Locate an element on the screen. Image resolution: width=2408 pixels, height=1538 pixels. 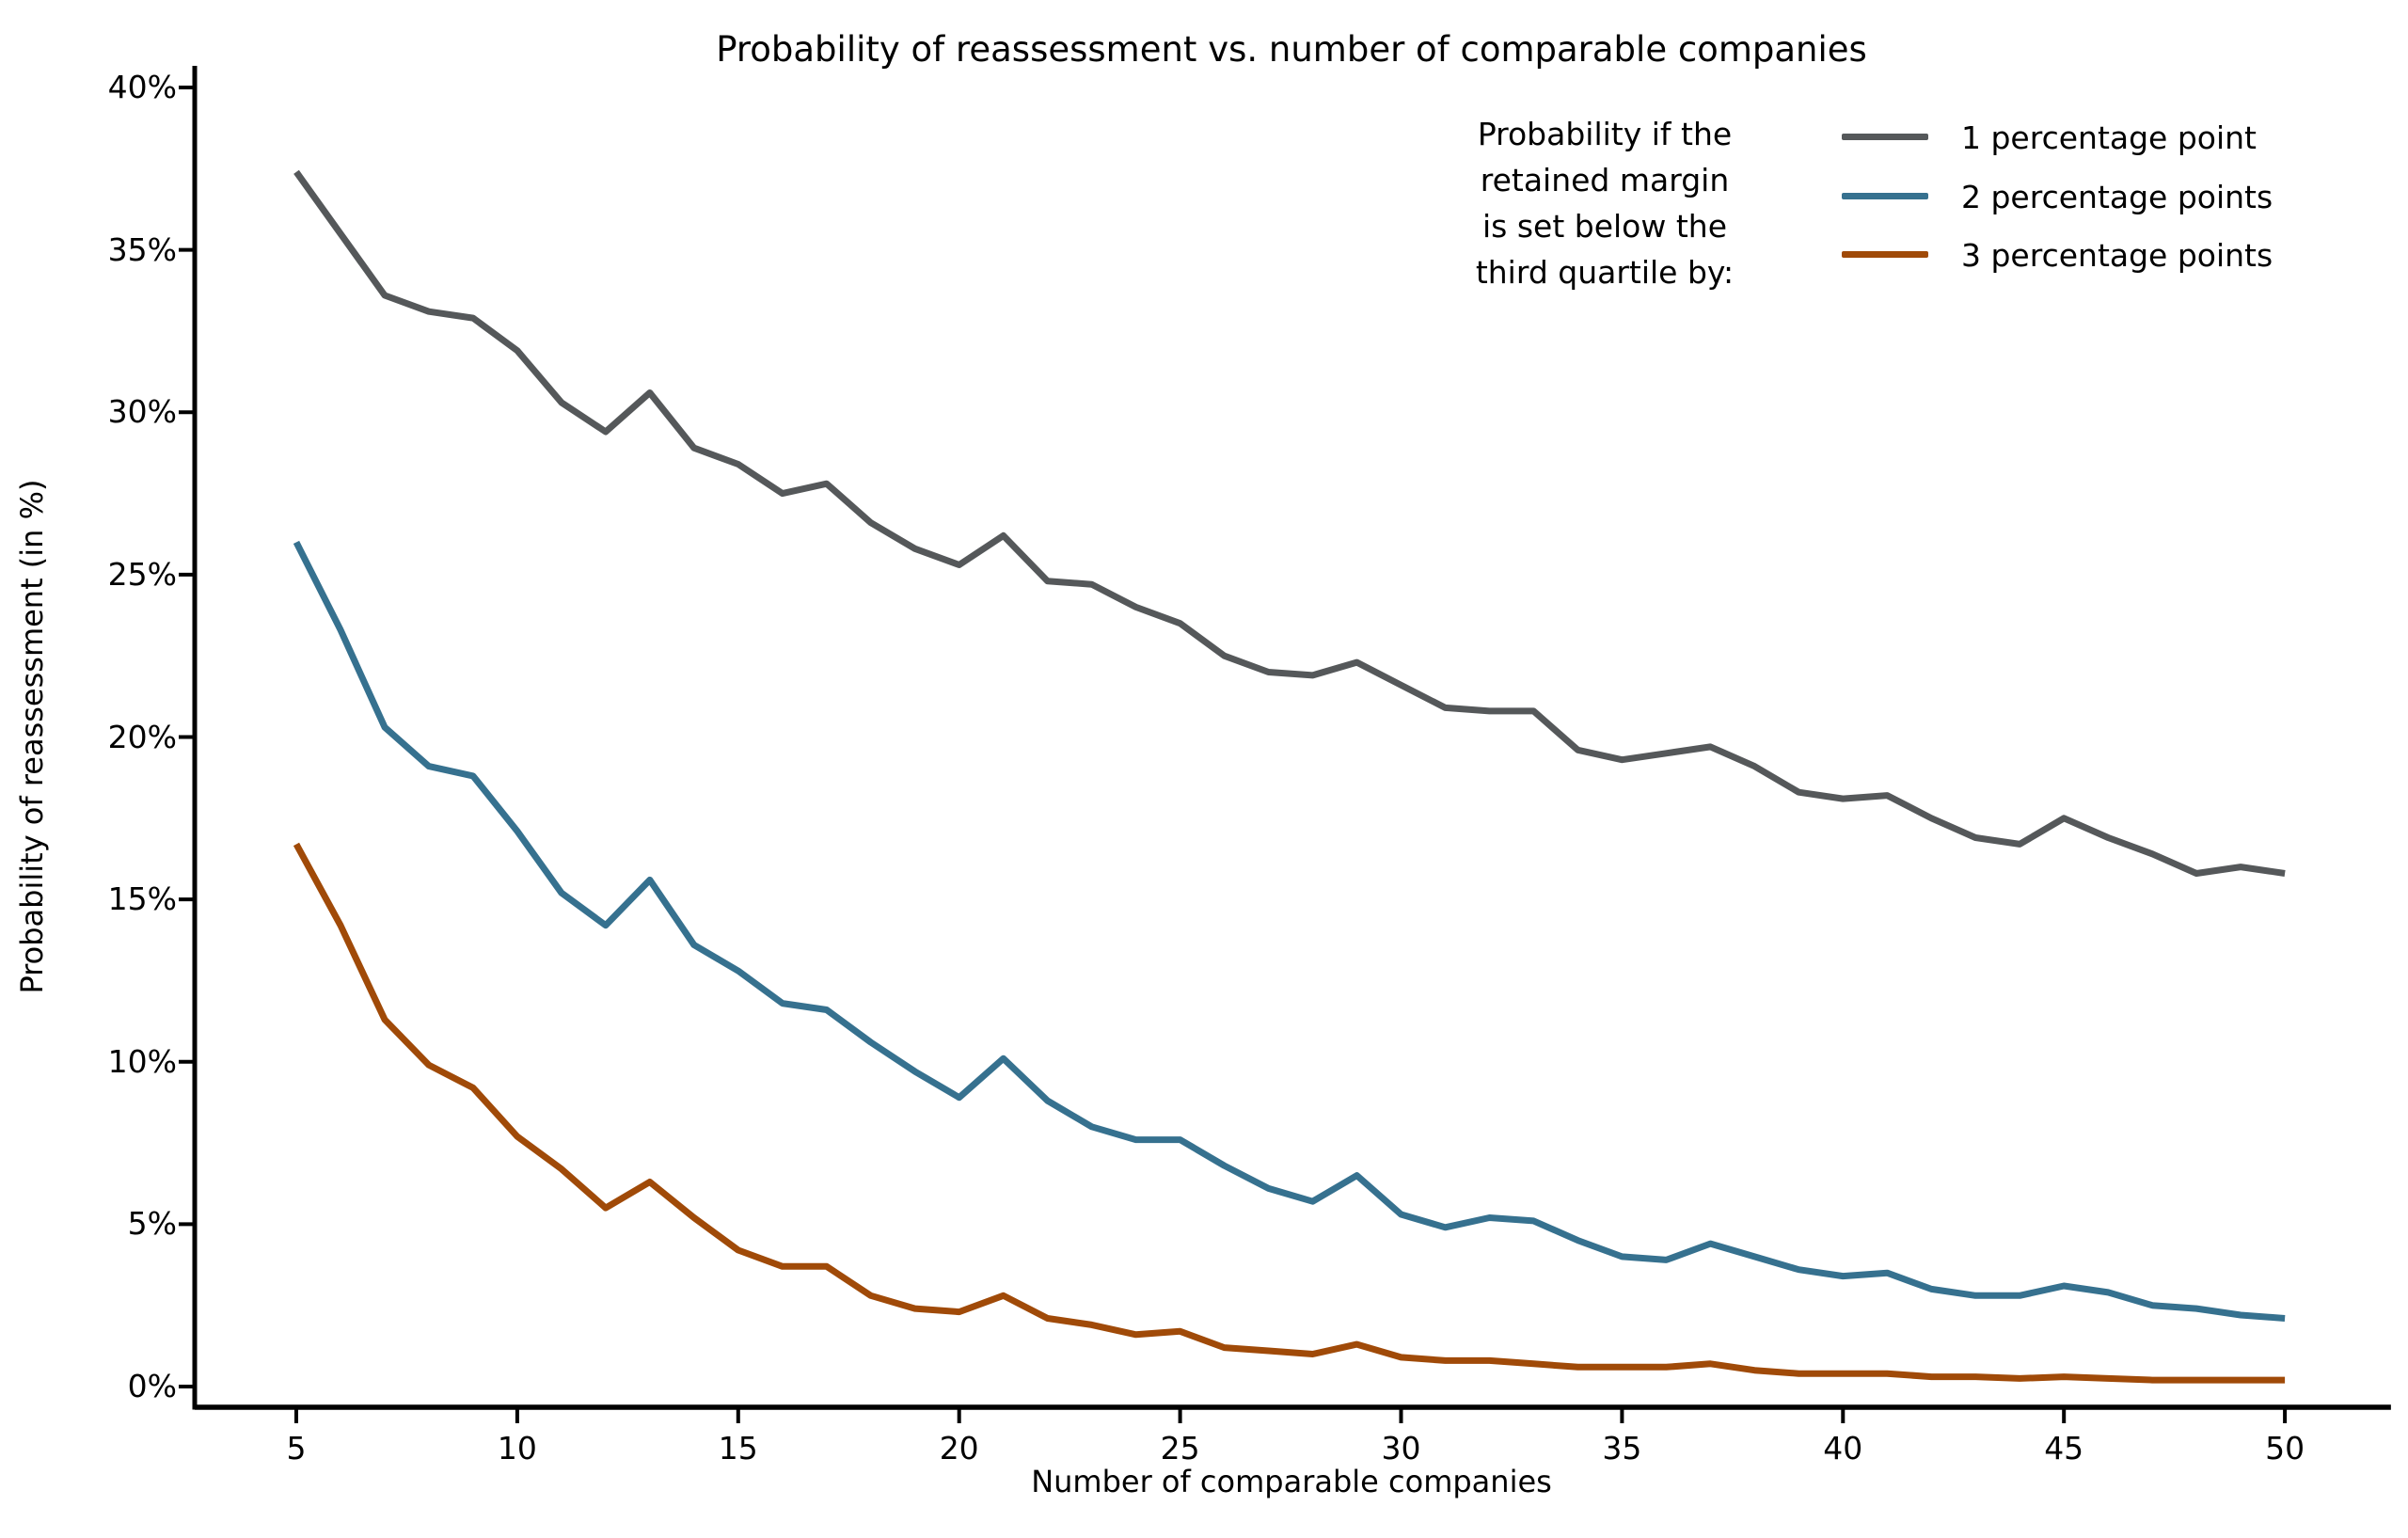
x-tick-label: 40 is located at coordinates (1843, 1449).